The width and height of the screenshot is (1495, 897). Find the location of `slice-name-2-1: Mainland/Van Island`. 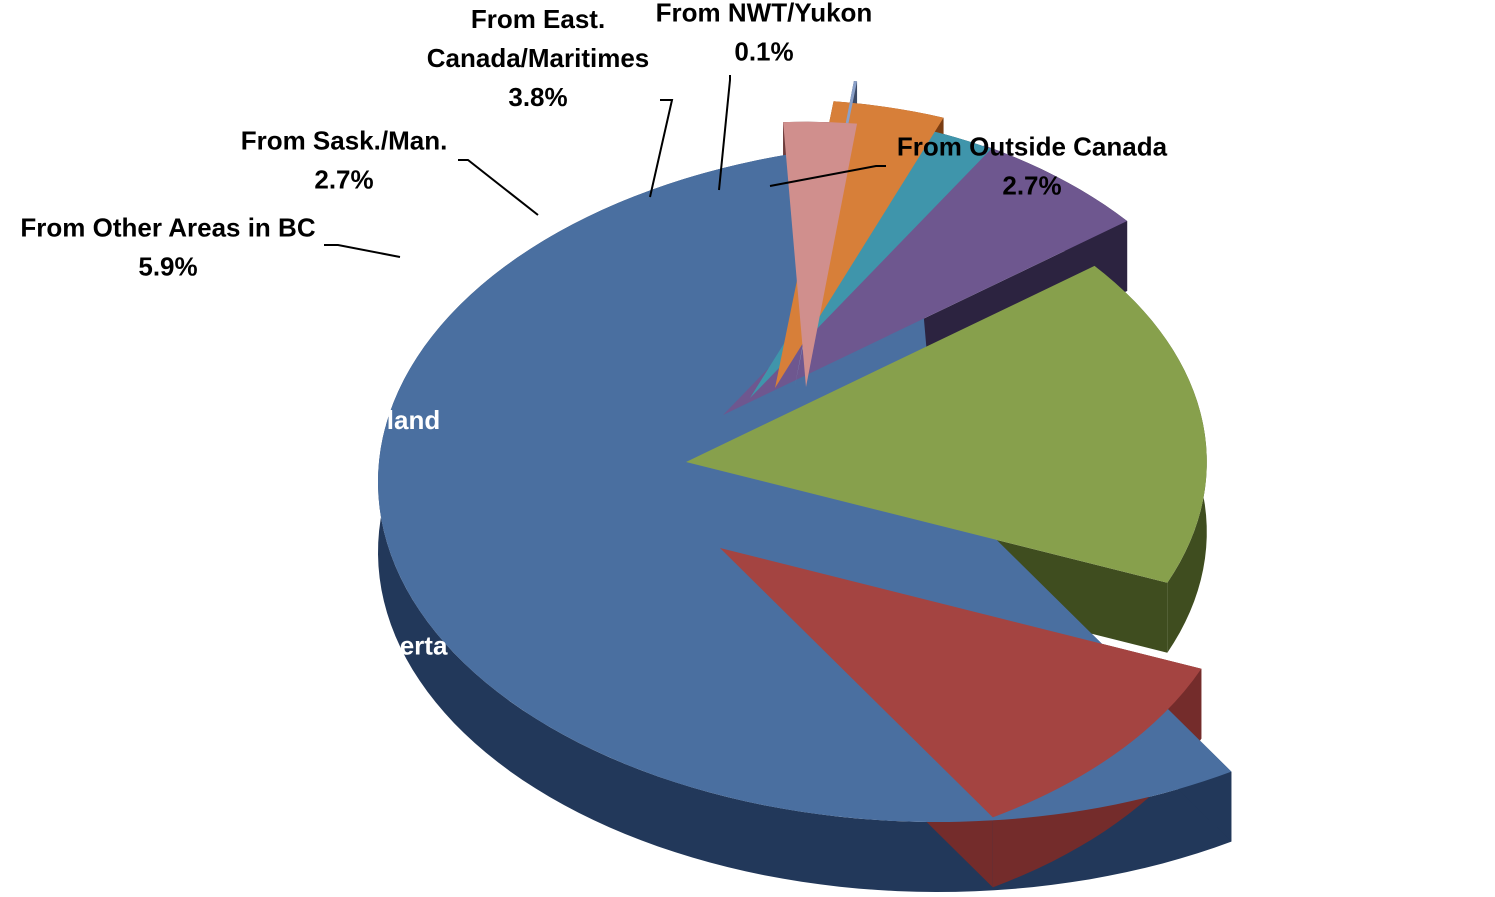

slice-name-2-1: Mainland/Van Island is located at coordinates (316, 420).